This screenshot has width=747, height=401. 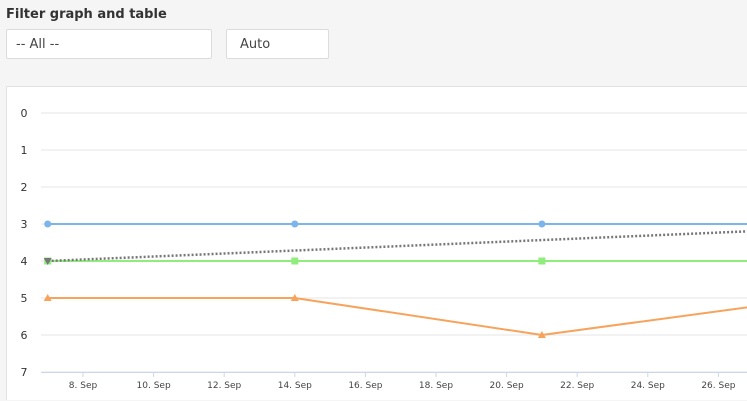 What do you see at coordinates (436, 386) in the screenshot?
I see `x-tick-label: 18. Sep` at bounding box center [436, 386].